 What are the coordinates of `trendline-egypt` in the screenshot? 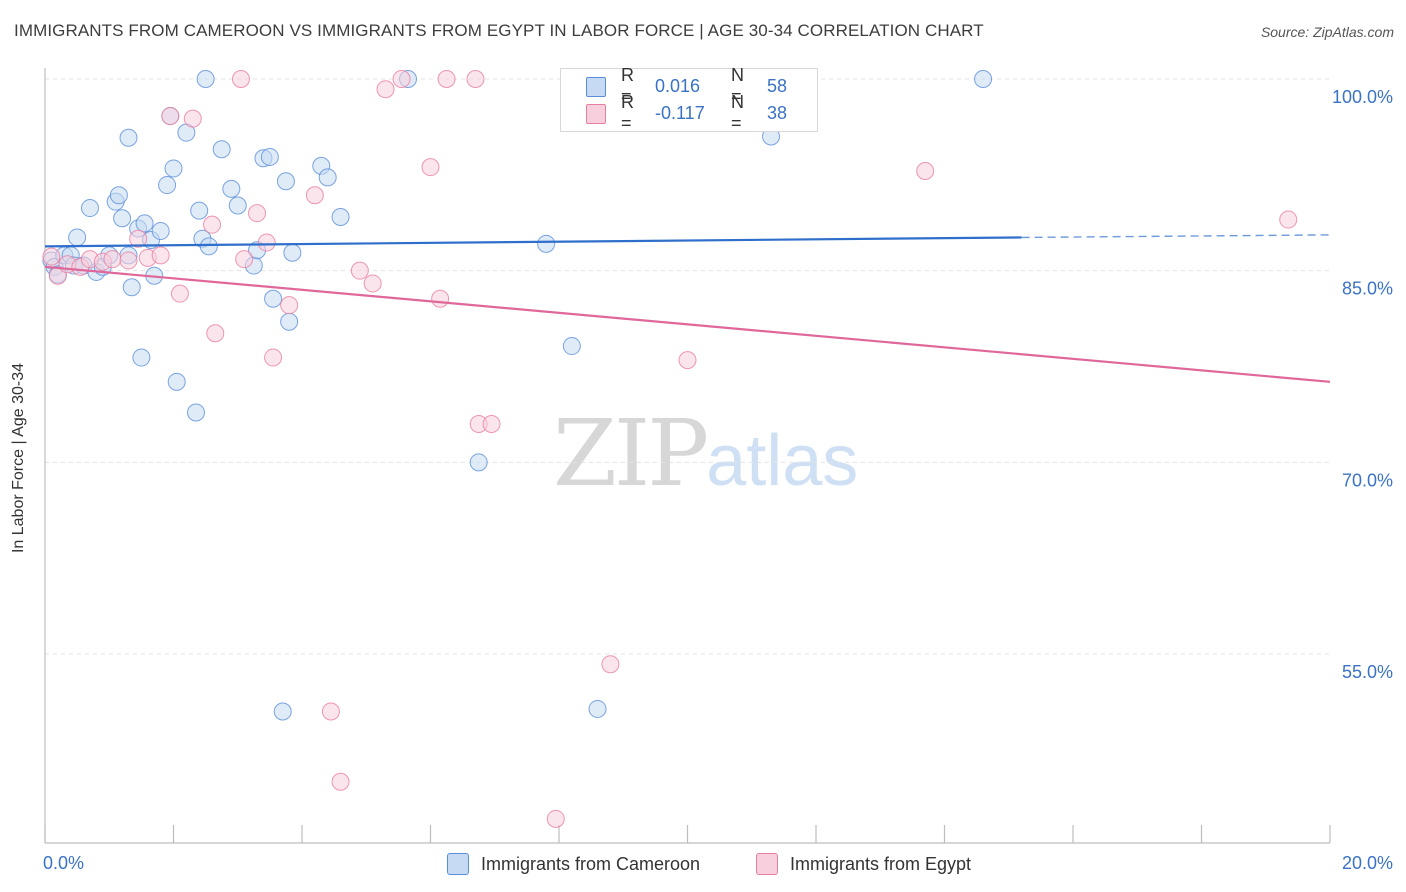 It's located at (687, 324).